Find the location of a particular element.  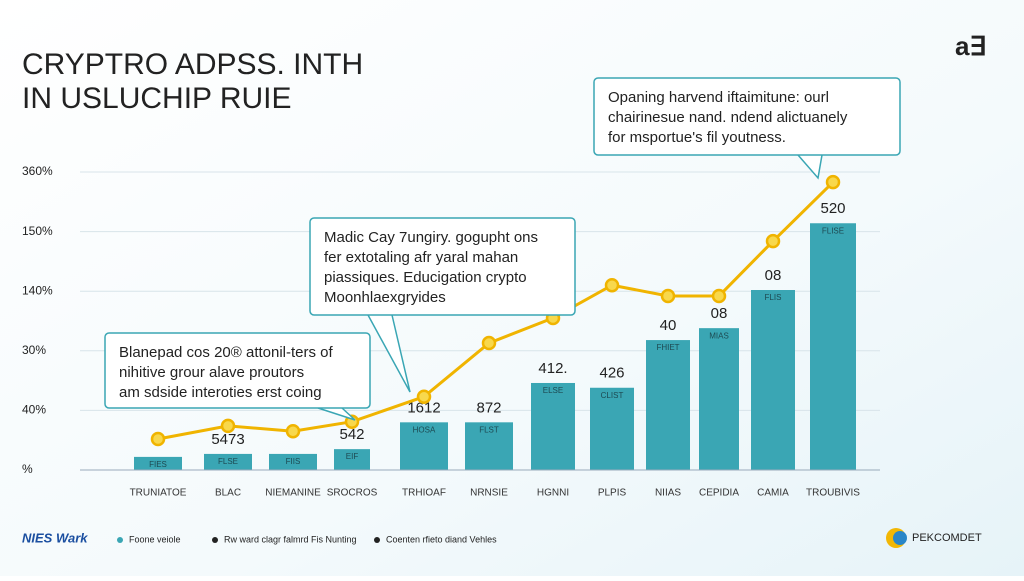

footer-logo-icon is located at coordinates (900, 538).